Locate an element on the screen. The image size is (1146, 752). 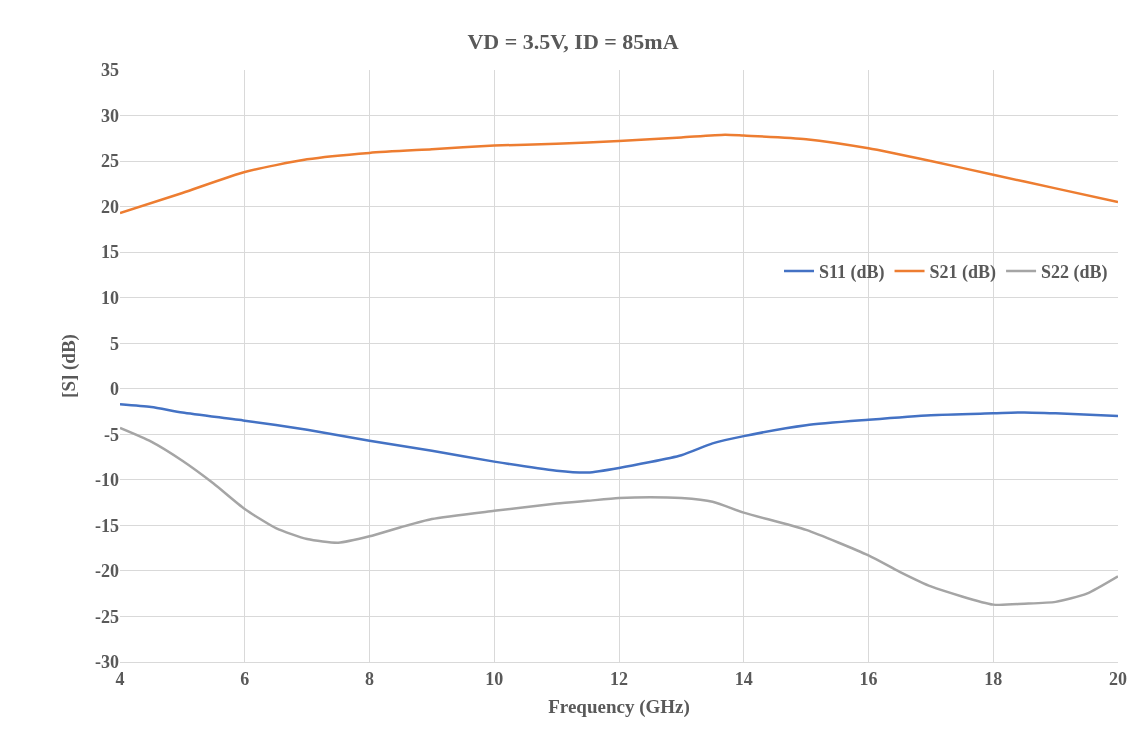
y-tick-label: -15 is located at coordinates (107, 525).